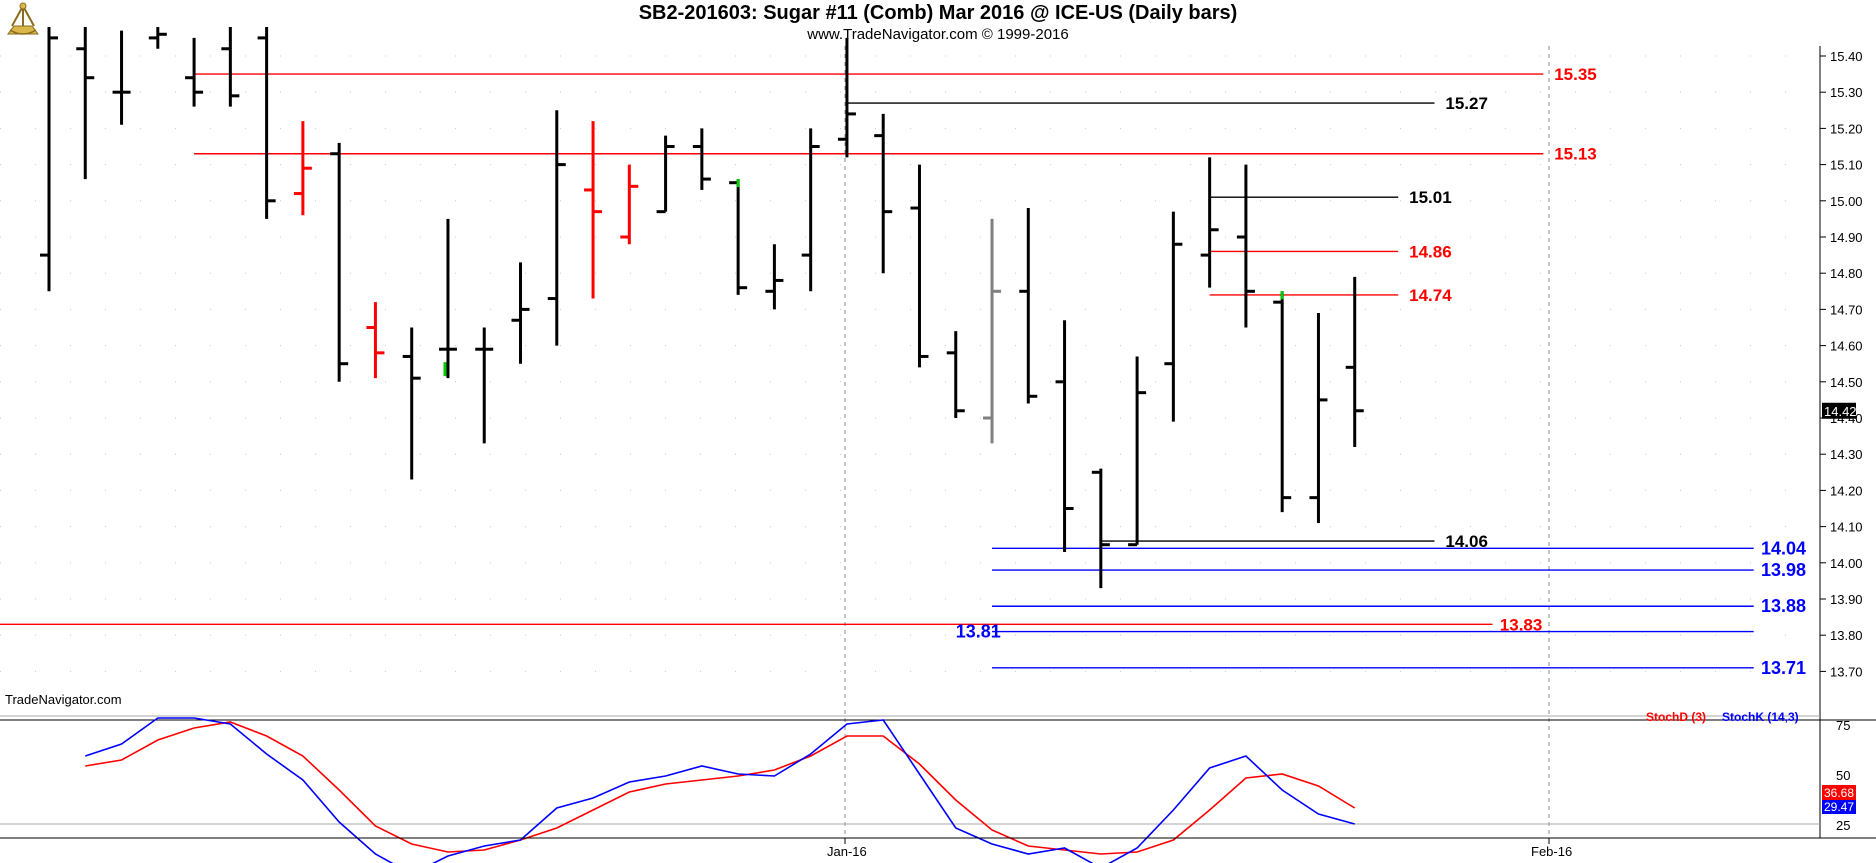  I want to click on y-tick-label: 14.10, so click(1846, 527).